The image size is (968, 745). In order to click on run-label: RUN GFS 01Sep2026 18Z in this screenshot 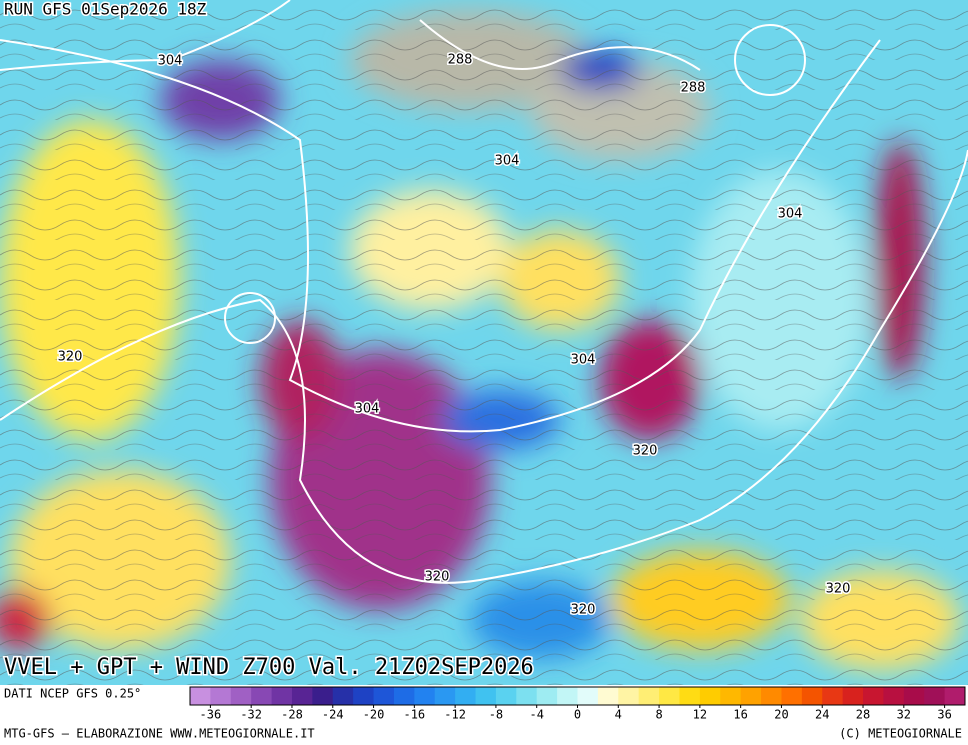, I will do `click(105, 9)`.